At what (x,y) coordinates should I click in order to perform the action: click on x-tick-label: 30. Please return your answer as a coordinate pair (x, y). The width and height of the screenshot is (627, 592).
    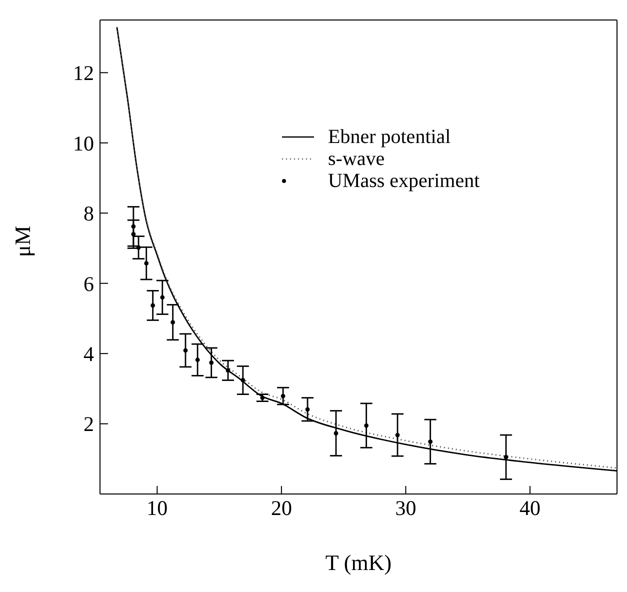
    Looking at the image, I should click on (405, 508).